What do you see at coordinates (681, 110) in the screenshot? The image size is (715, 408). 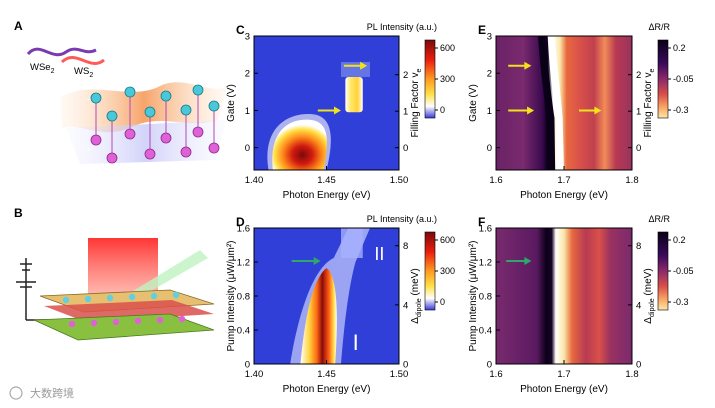 I see `colorbar-tick-label: -0.3` at bounding box center [681, 110].